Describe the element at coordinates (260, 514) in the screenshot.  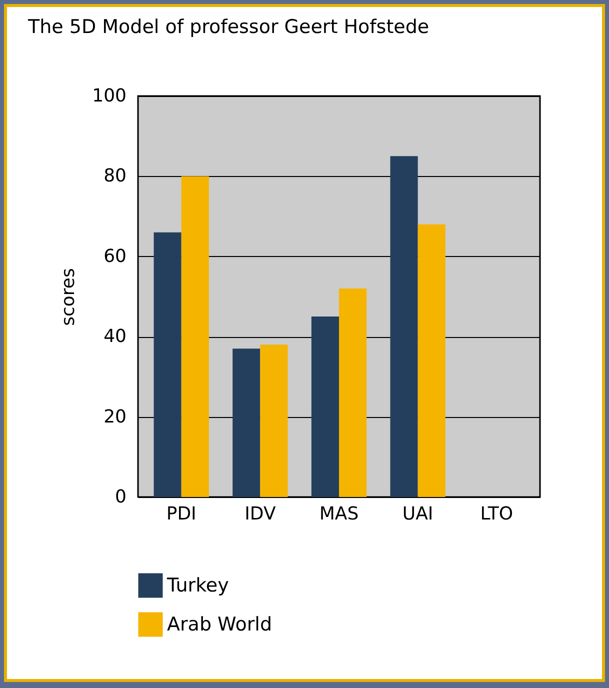
I see `x-tick-label: IDV` at that location.